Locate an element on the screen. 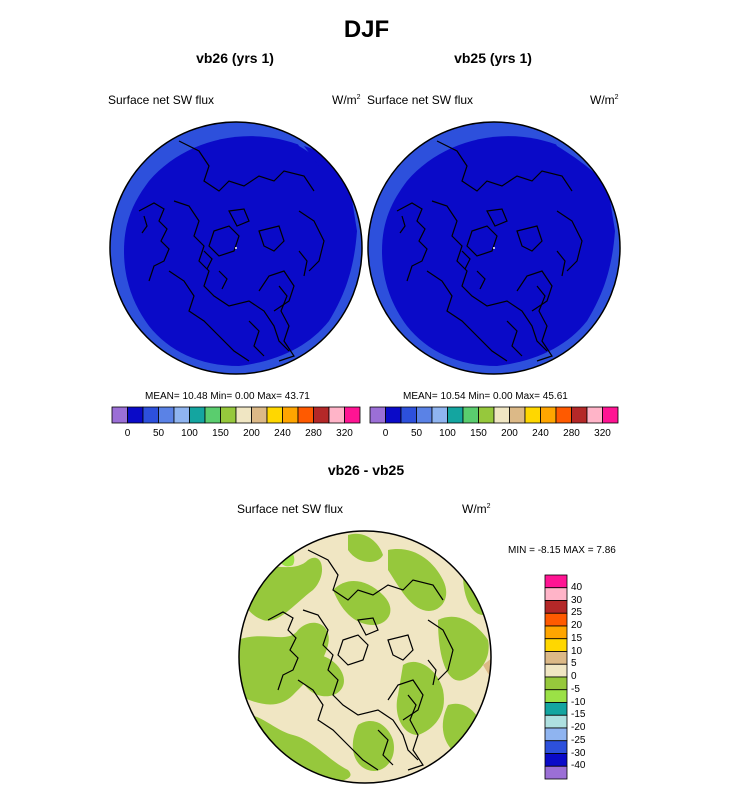 The height and width of the screenshot is (788, 733). colorbar-right is located at coordinates (494, 415).